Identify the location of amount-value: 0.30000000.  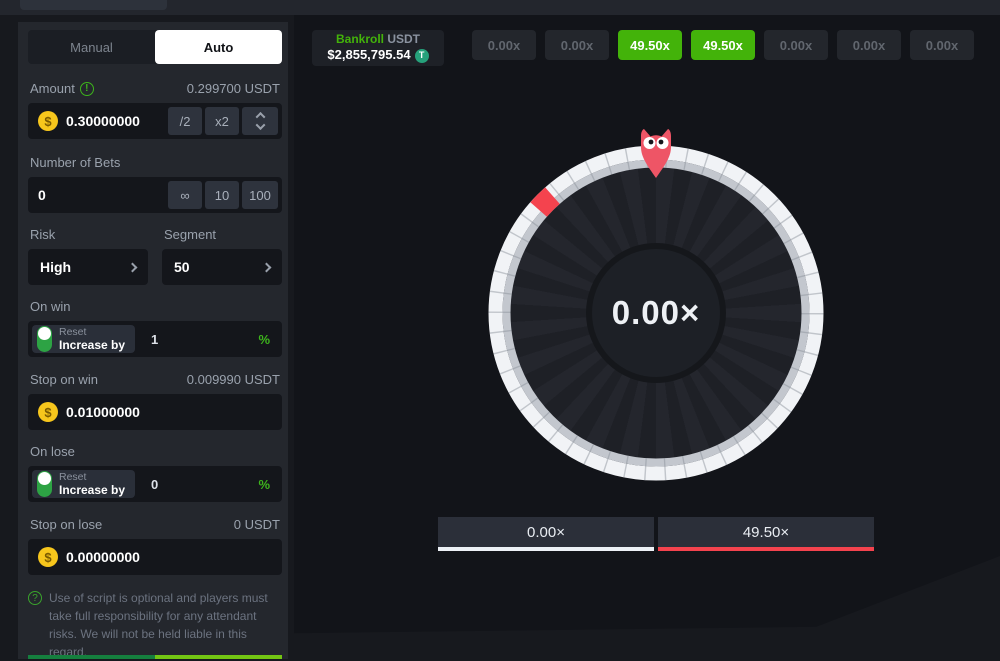
(103, 121).